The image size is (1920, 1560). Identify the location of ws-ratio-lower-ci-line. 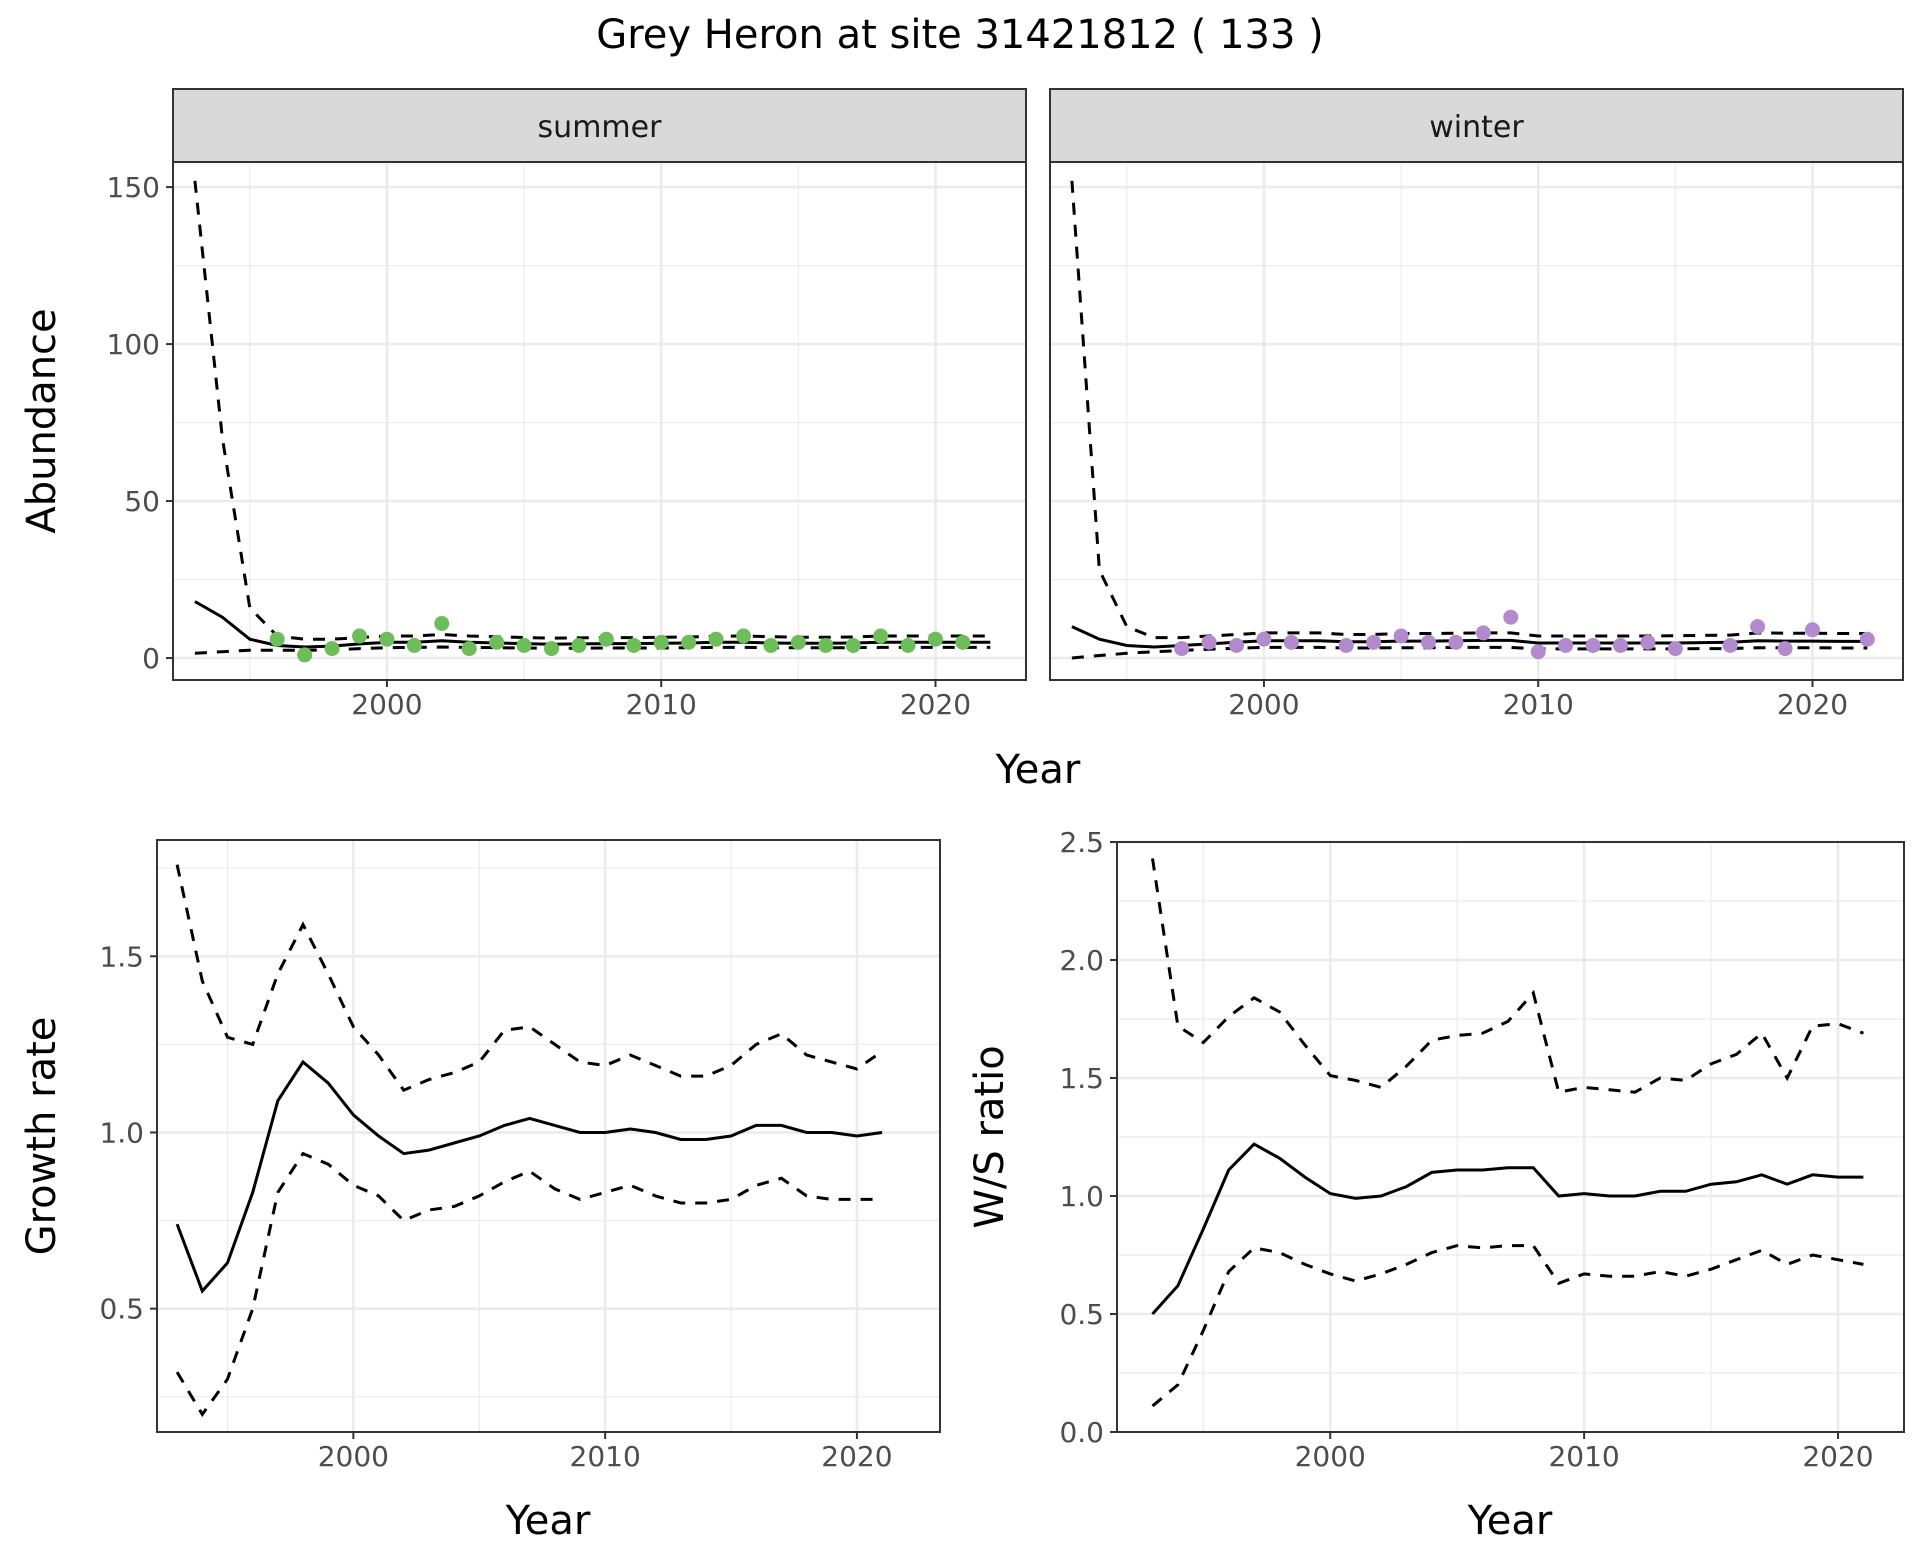
(1507, 1326).